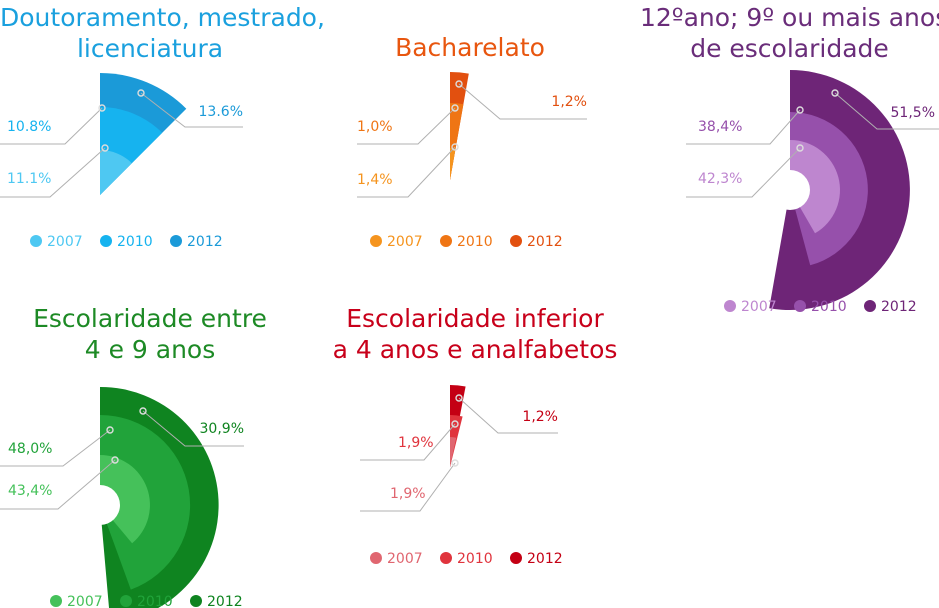 The height and width of the screenshot is (608, 939). What do you see at coordinates (720, 179) in the screenshot?
I see `data-label: 42,3%` at bounding box center [720, 179].